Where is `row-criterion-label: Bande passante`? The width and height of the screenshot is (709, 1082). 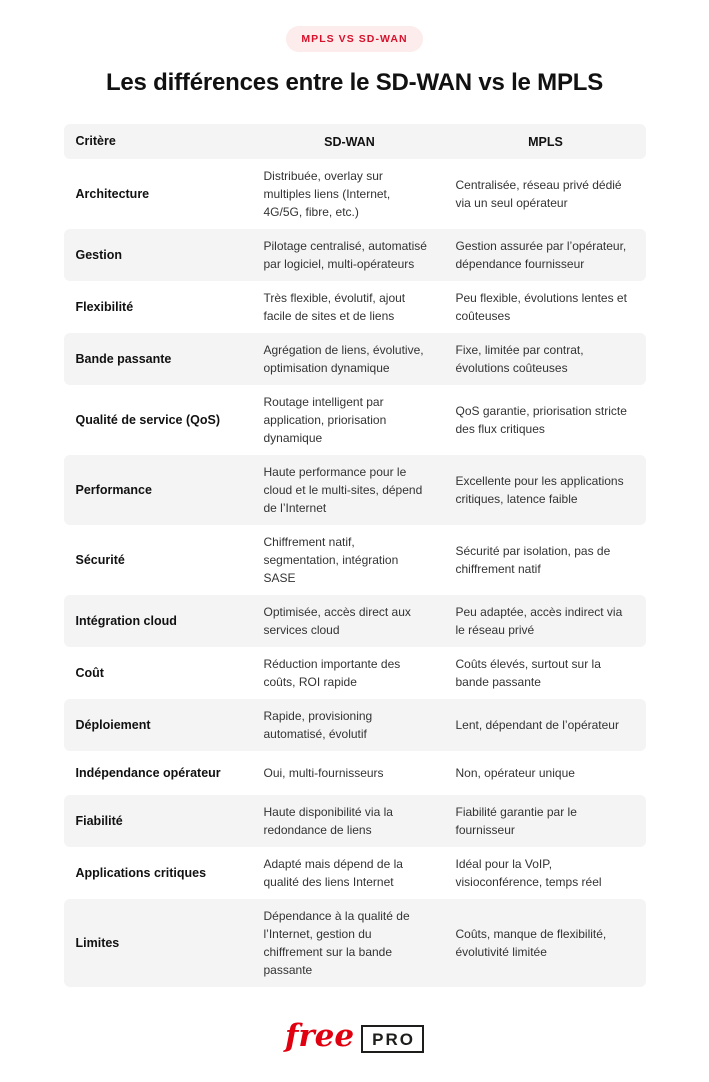
row-criterion-label: Bande passante is located at coordinates (123, 358).